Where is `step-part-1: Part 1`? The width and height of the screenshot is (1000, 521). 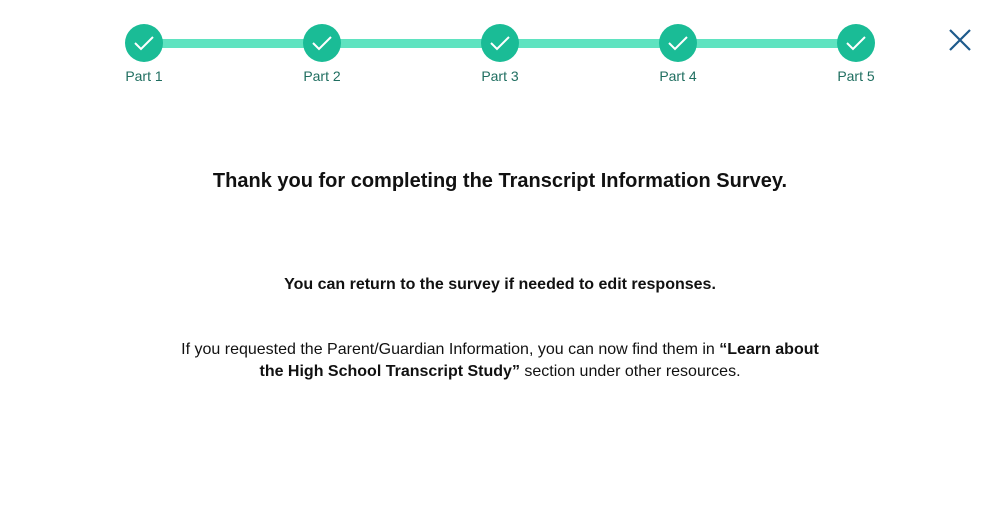
step-part-1: Part 1 is located at coordinates (144, 54).